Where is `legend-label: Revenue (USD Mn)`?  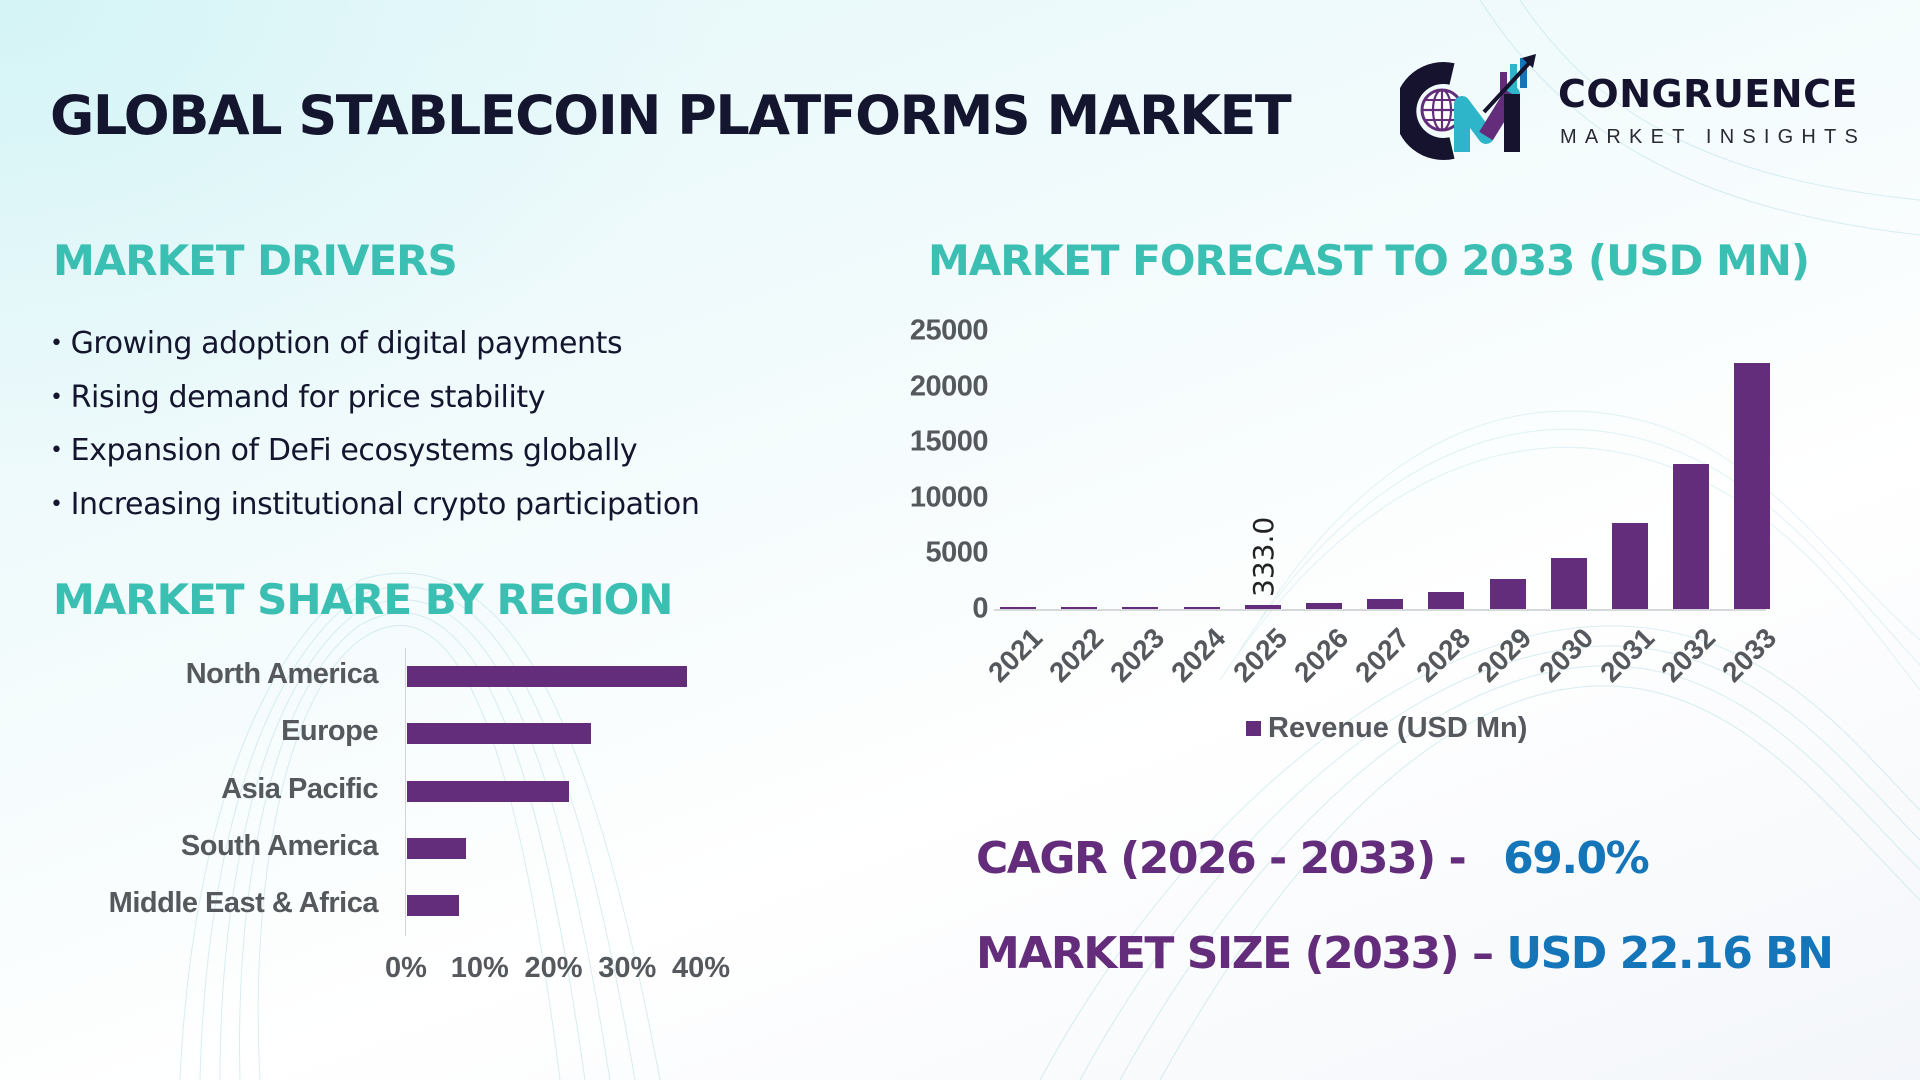
legend-label: Revenue (USD Mn) is located at coordinates (1398, 728).